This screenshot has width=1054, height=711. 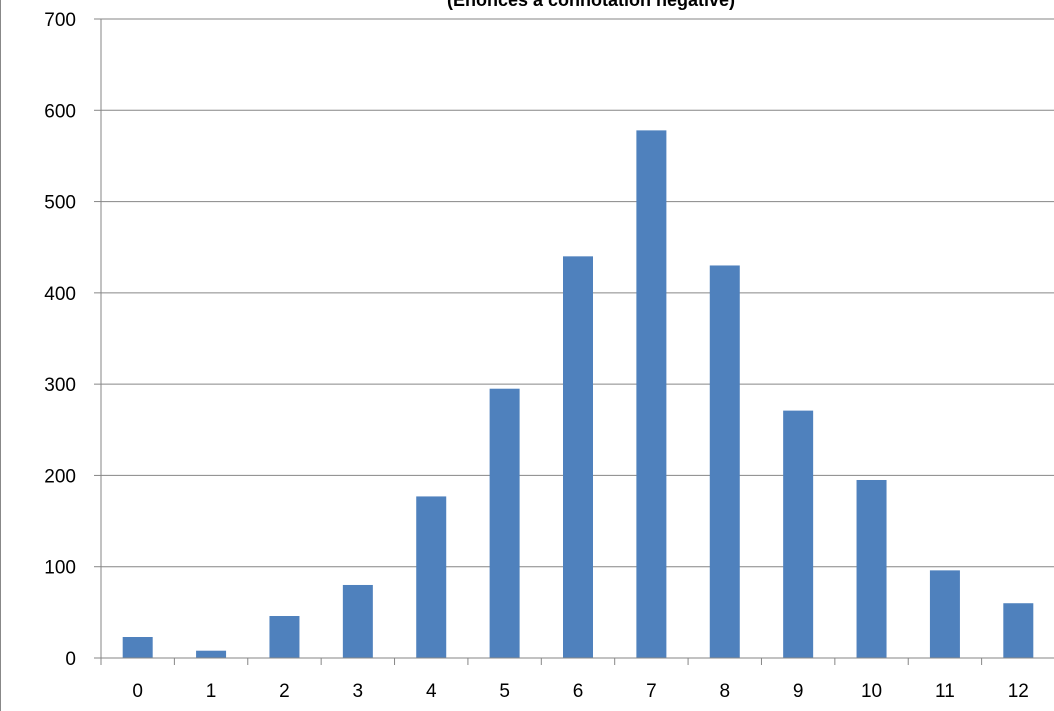 What do you see at coordinates (578, 691) in the screenshot?
I see `x-tick-label-6: 6` at bounding box center [578, 691].